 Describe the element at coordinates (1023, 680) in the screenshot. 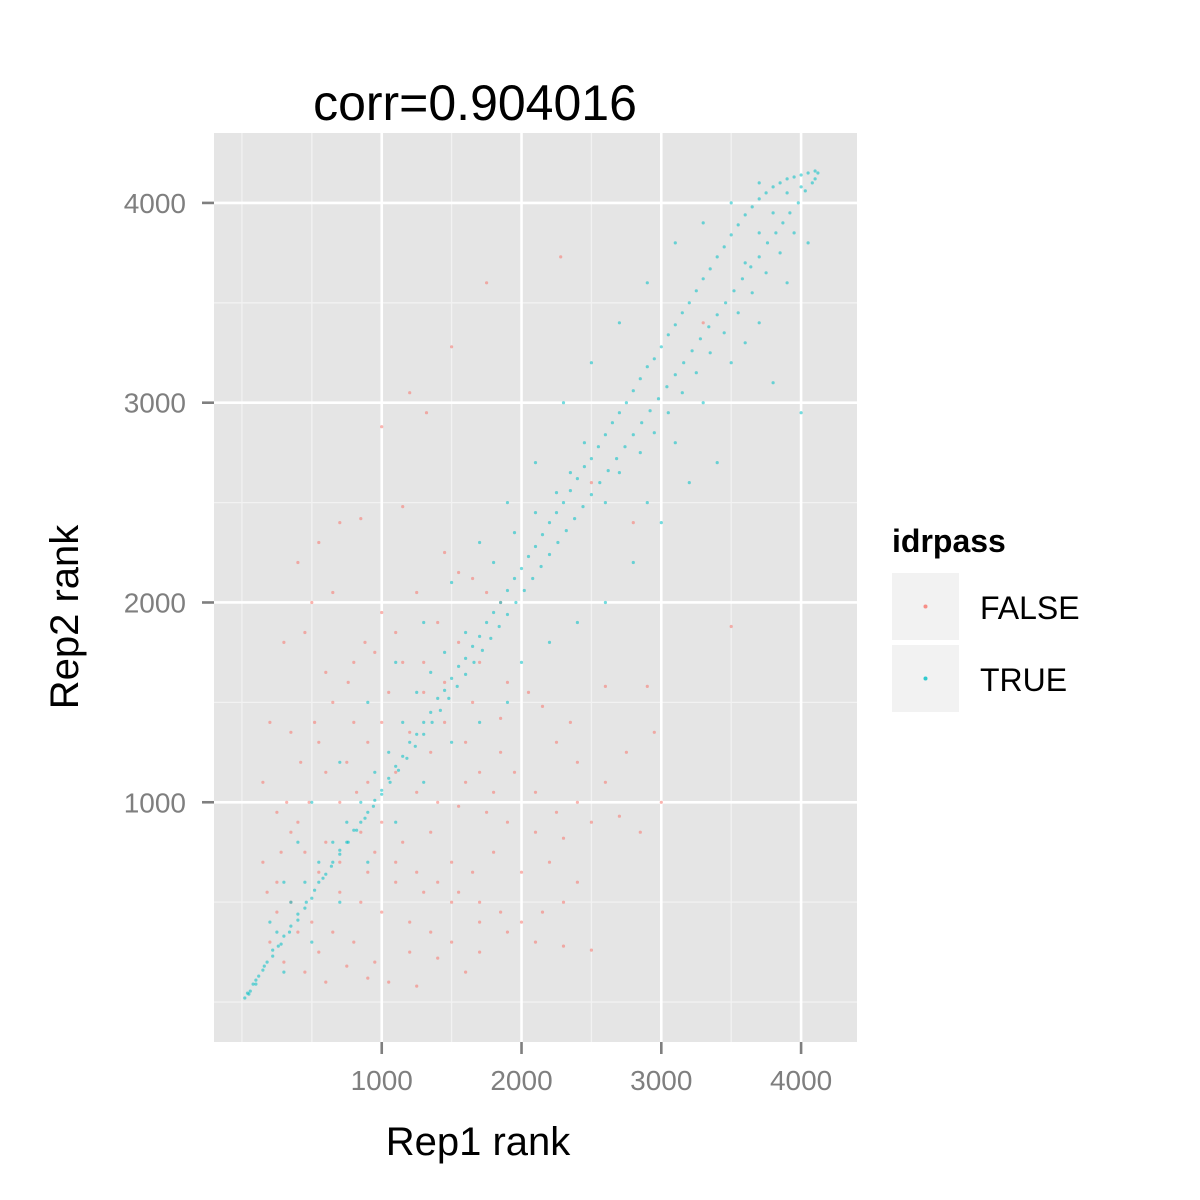

I see `legend-label-true: TRUE` at that location.